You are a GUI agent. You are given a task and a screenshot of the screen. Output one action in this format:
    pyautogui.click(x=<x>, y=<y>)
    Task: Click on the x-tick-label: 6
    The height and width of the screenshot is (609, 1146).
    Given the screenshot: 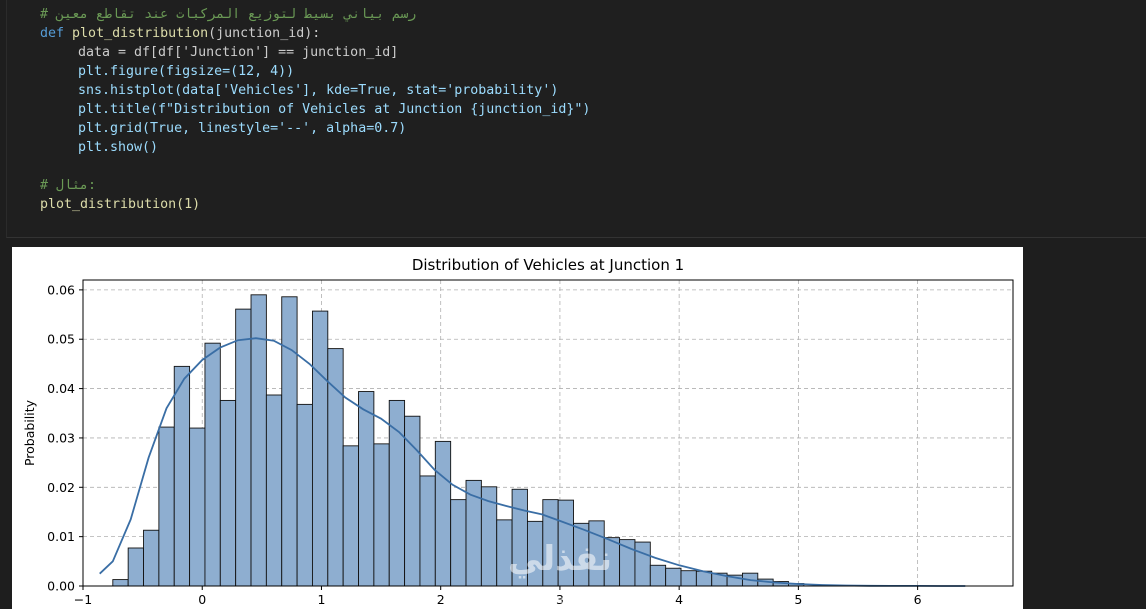 What is the action you would take?
    pyautogui.click(x=918, y=599)
    